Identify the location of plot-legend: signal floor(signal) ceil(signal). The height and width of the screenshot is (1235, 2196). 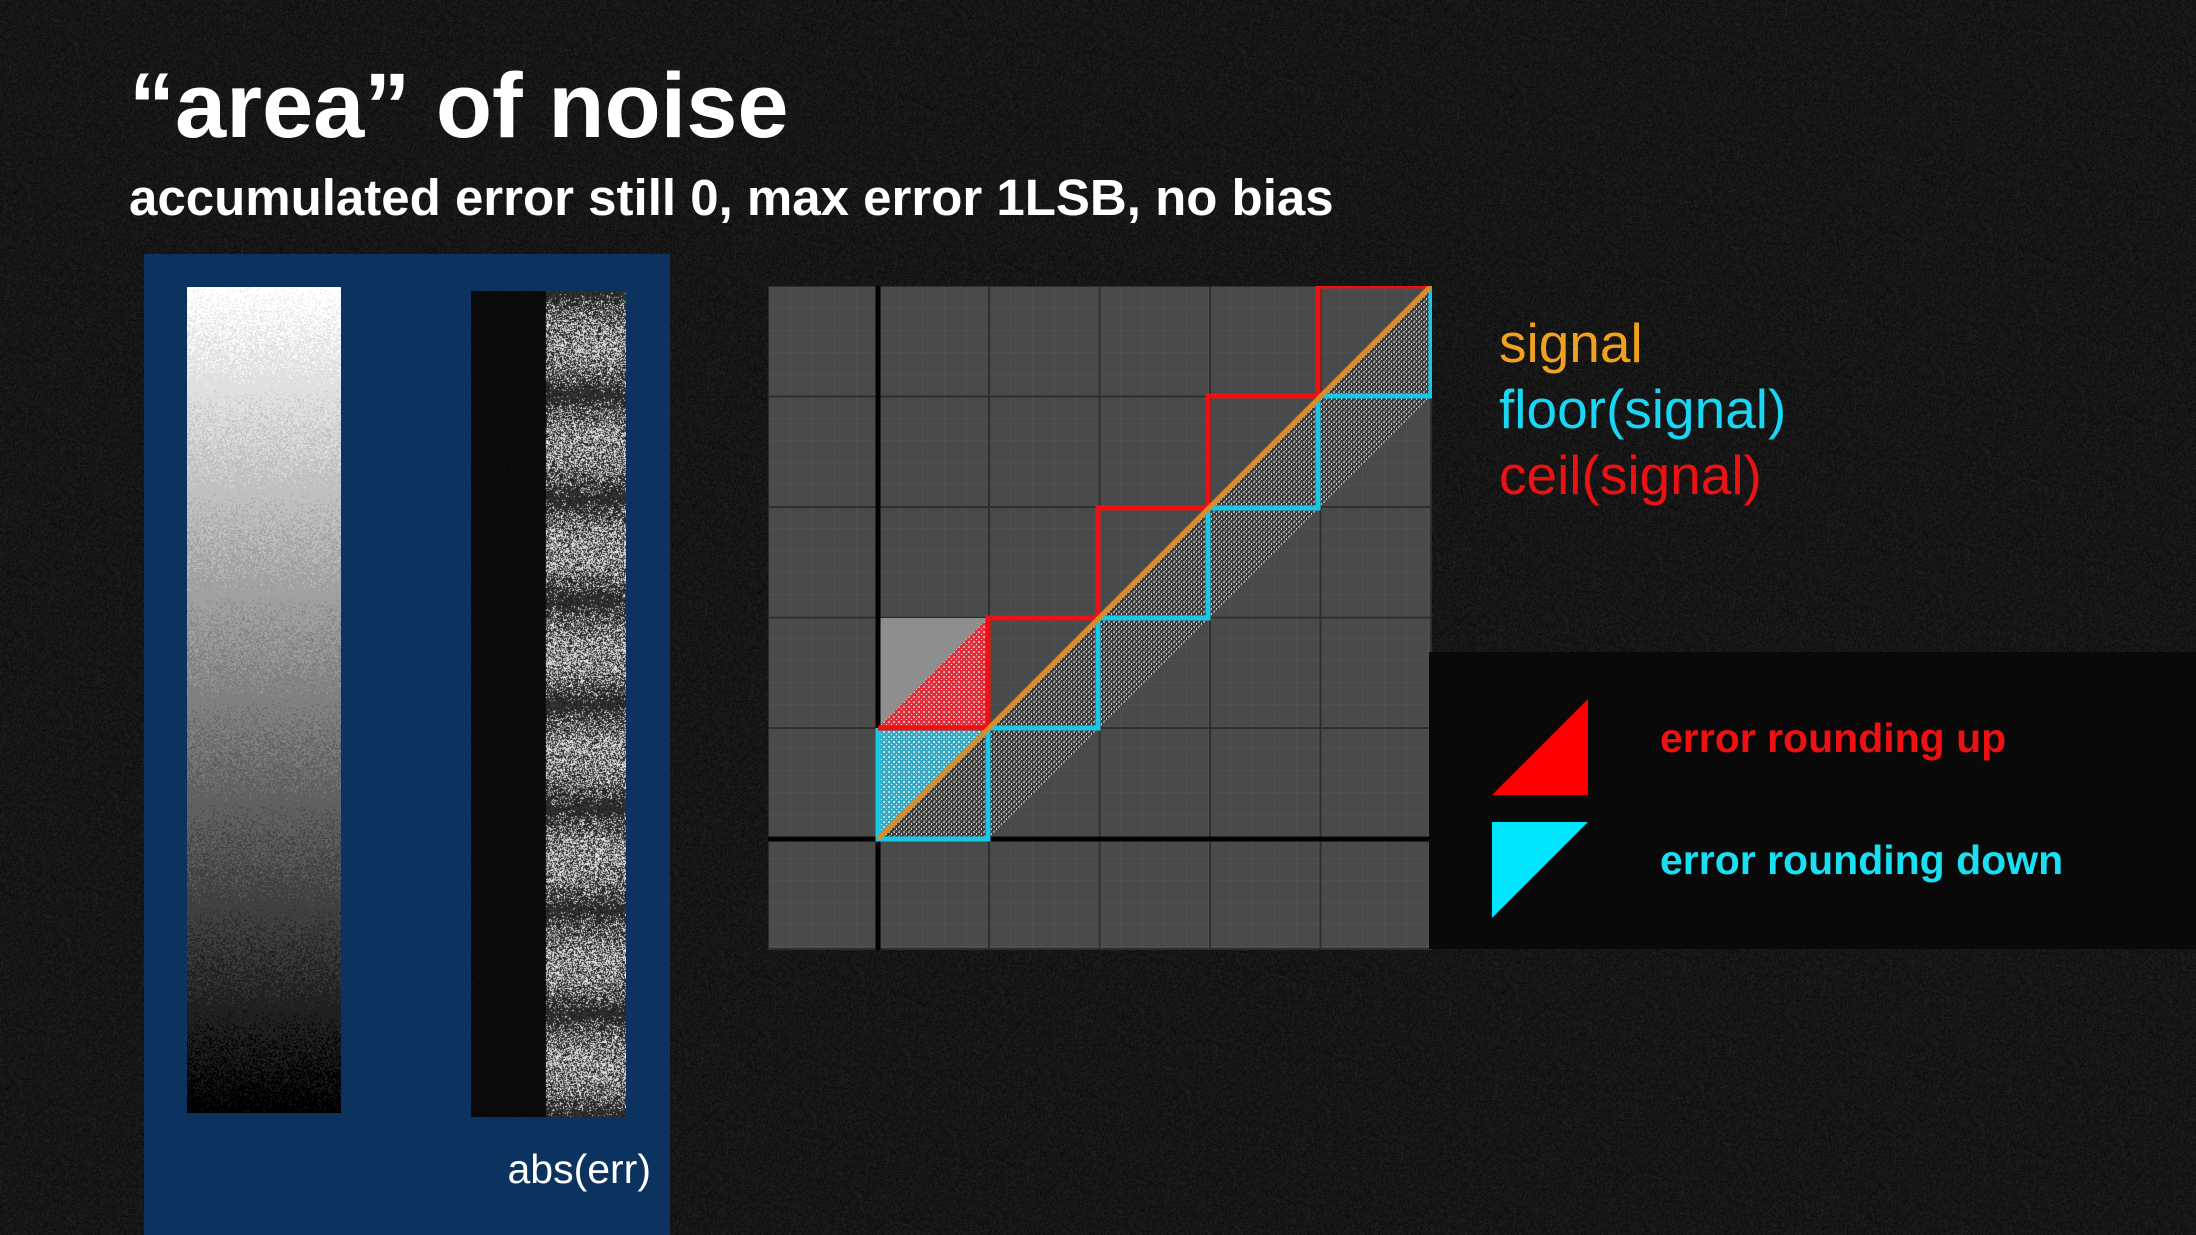
(1642, 409).